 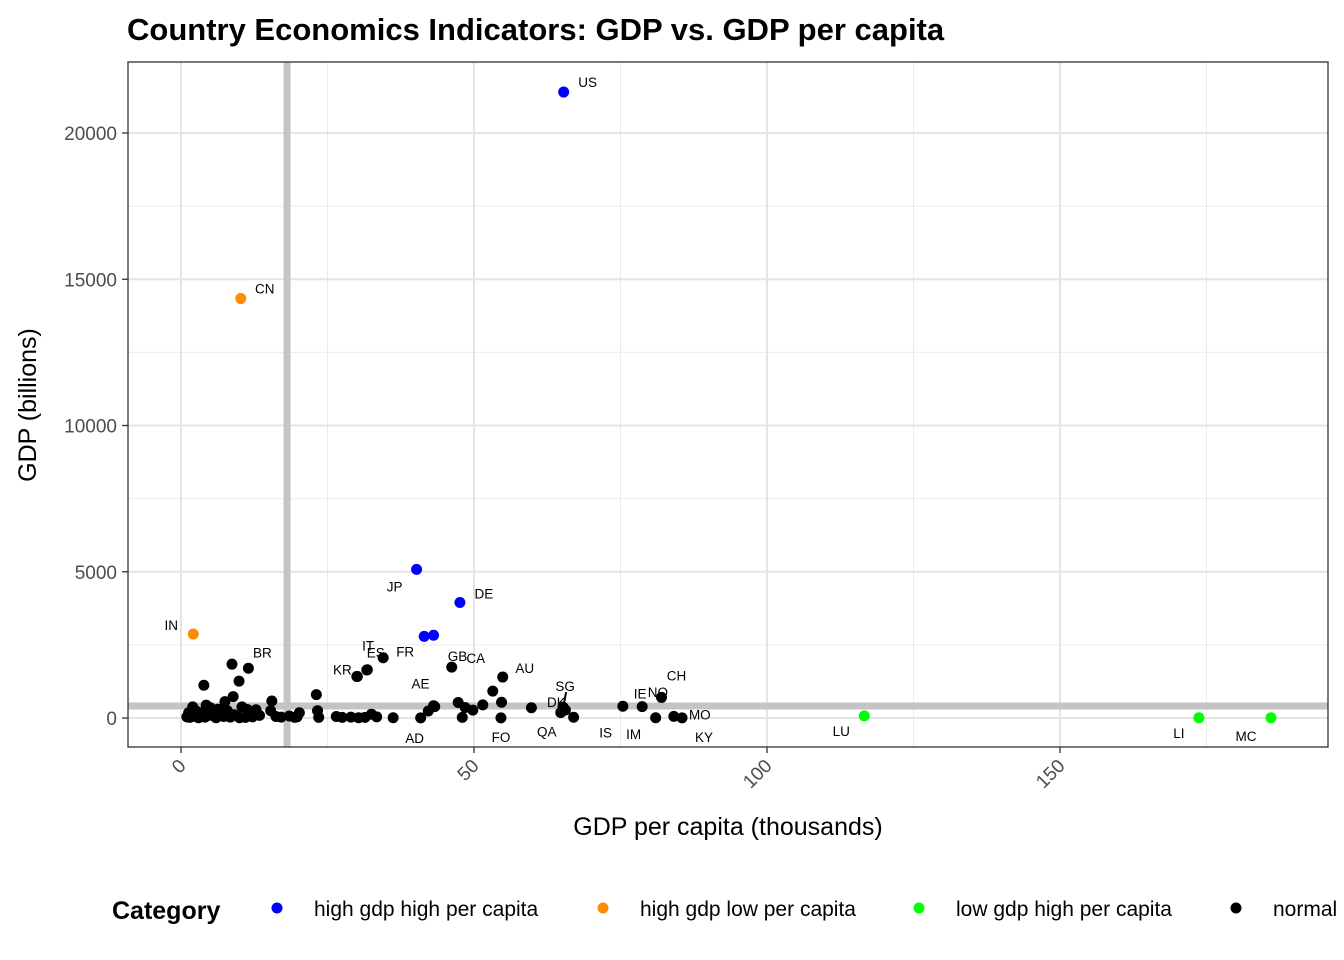 I want to click on y-tick-label: 5000, so click(x=96, y=573).